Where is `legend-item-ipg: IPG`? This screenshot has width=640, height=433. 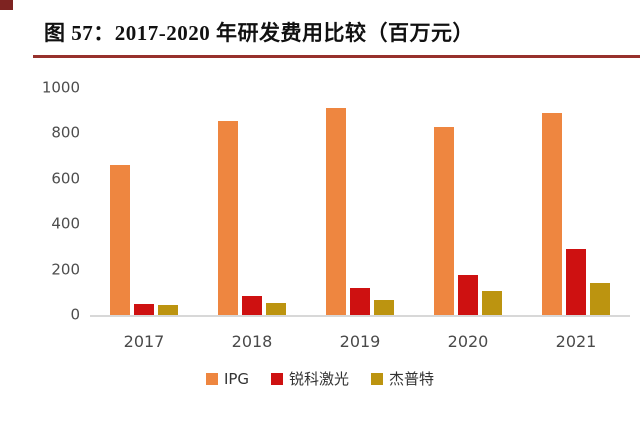
legend-item-ipg: IPG is located at coordinates (227, 378).